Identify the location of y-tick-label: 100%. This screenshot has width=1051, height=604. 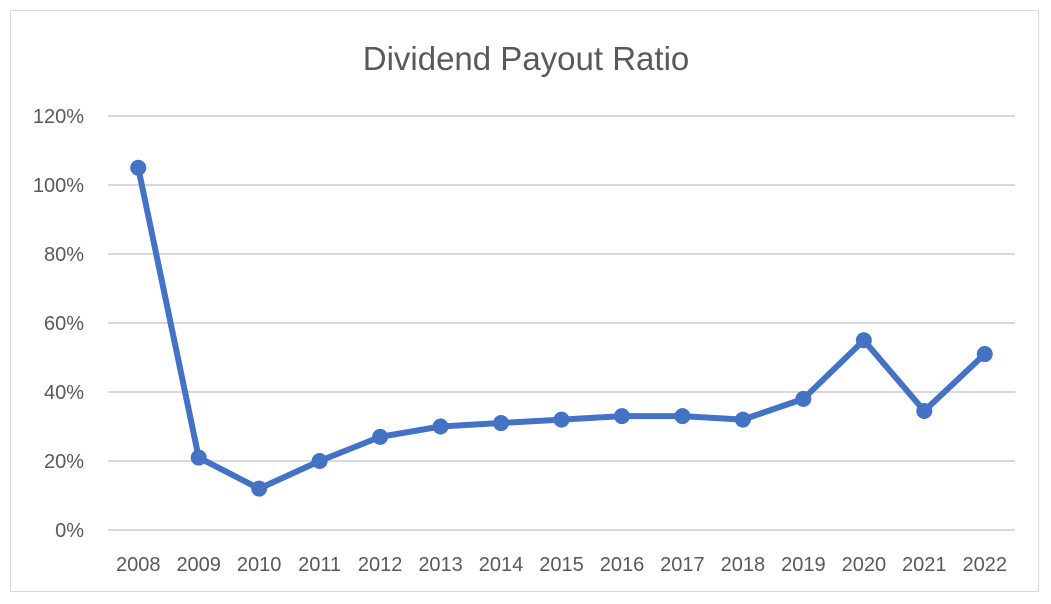
(58, 186).